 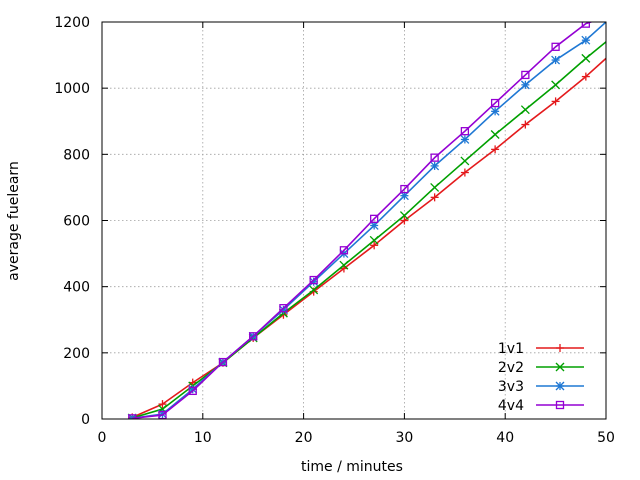 What do you see at coordinates (511, 387) in the screenshot?
I see `legend-label: 3v3` at bounding box center [511, 387].